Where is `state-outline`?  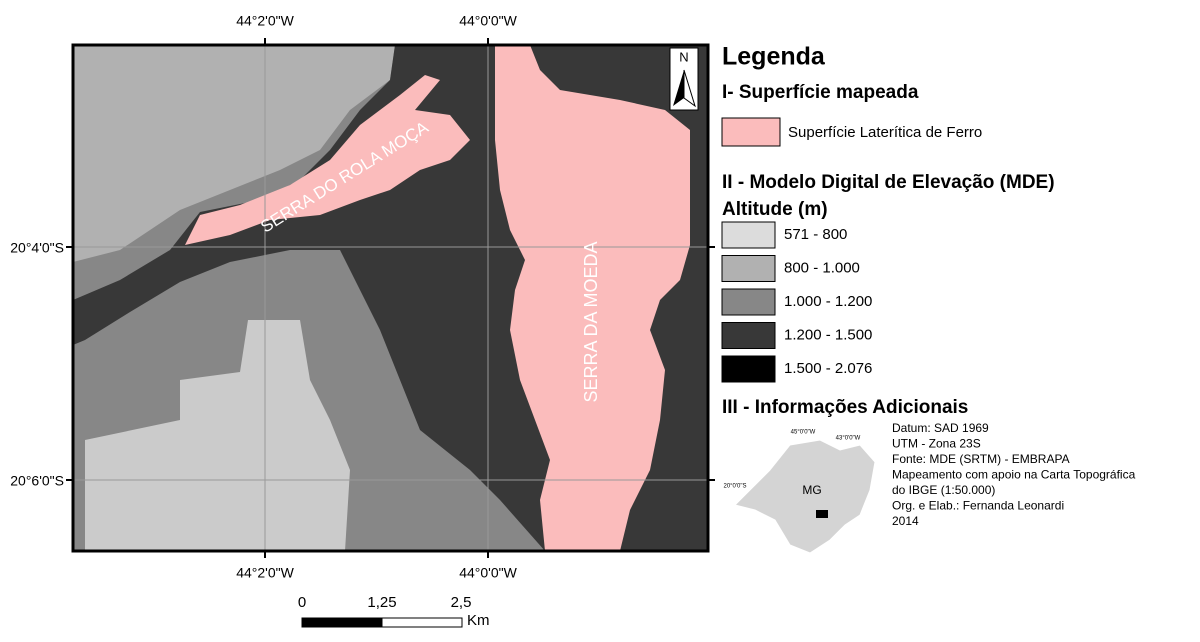 state-outline is located at coordinates (805, 496).